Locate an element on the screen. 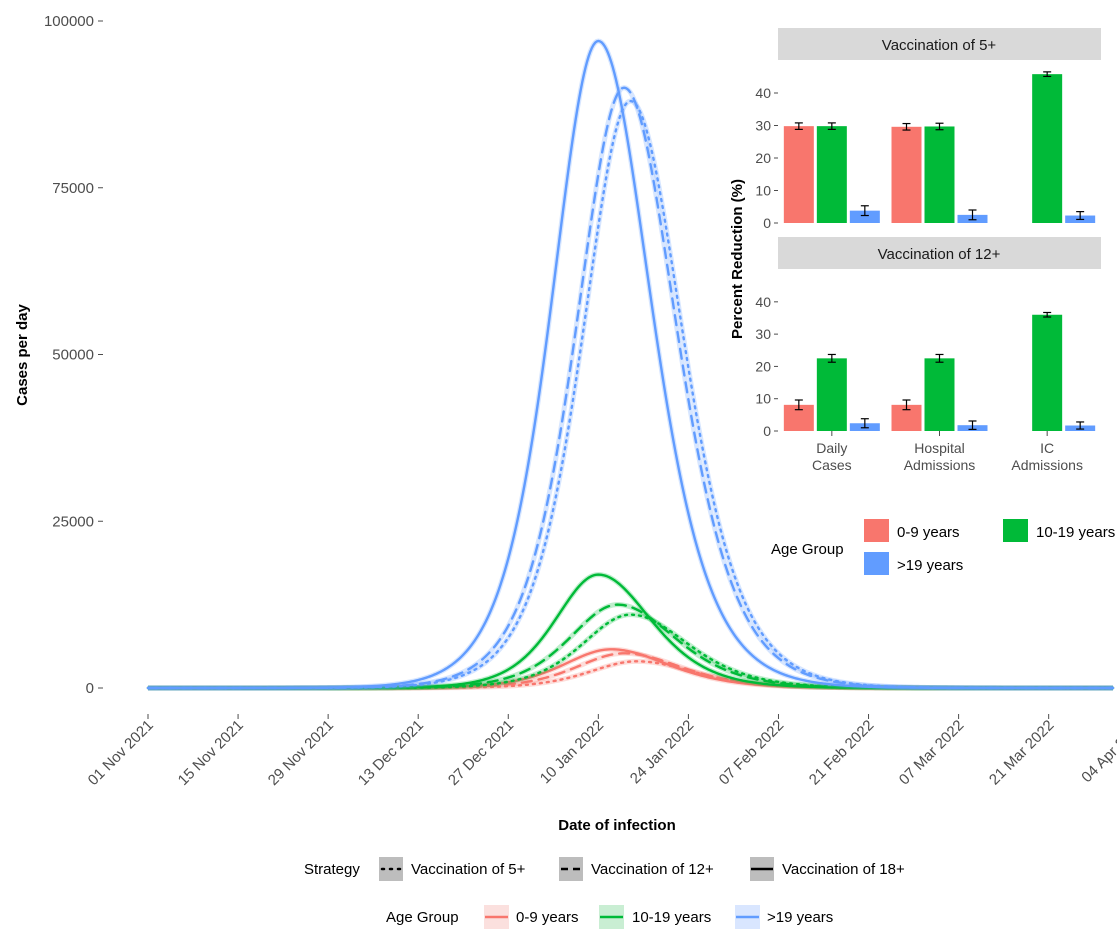 Image resolution: width=1117 pixels, height=930 pixels. main-y-ticks: 0 25000 50000 75000 100000 is located at coordinates (73, 355).